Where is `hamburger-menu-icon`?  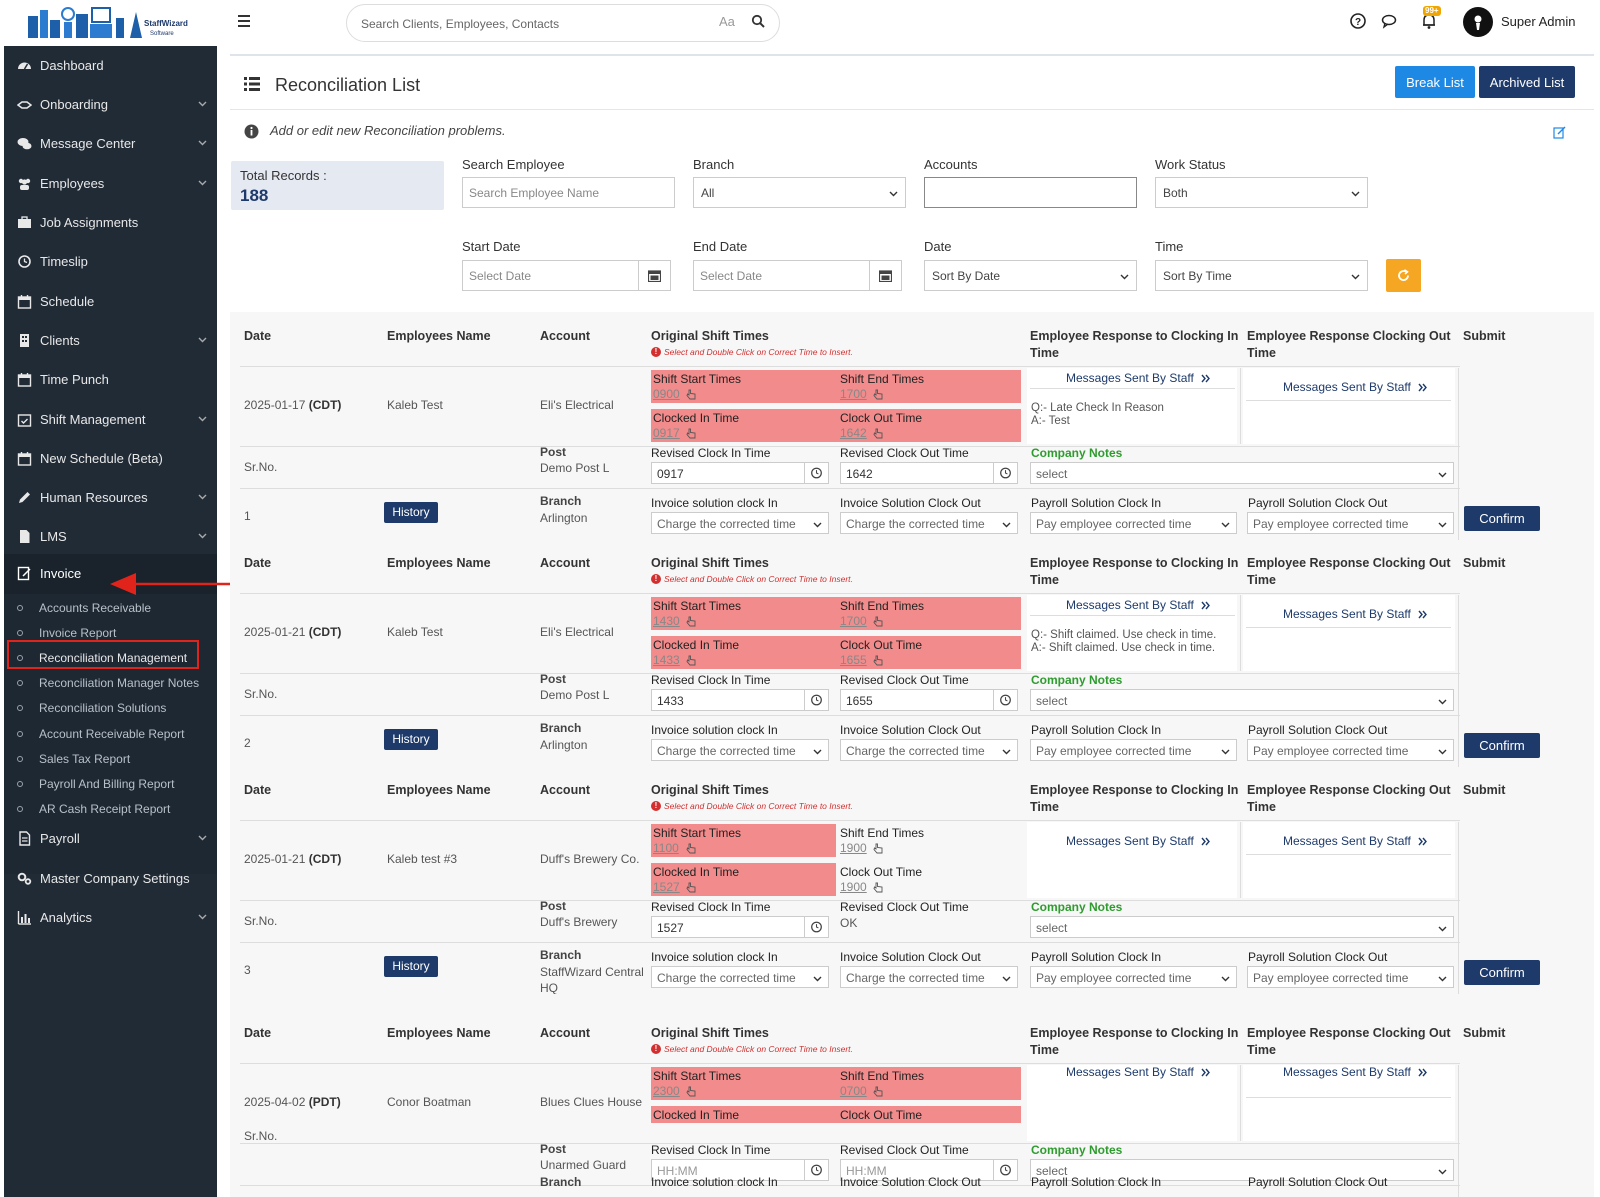
hamburger-menu-icon is located at coordinates (245, 21).